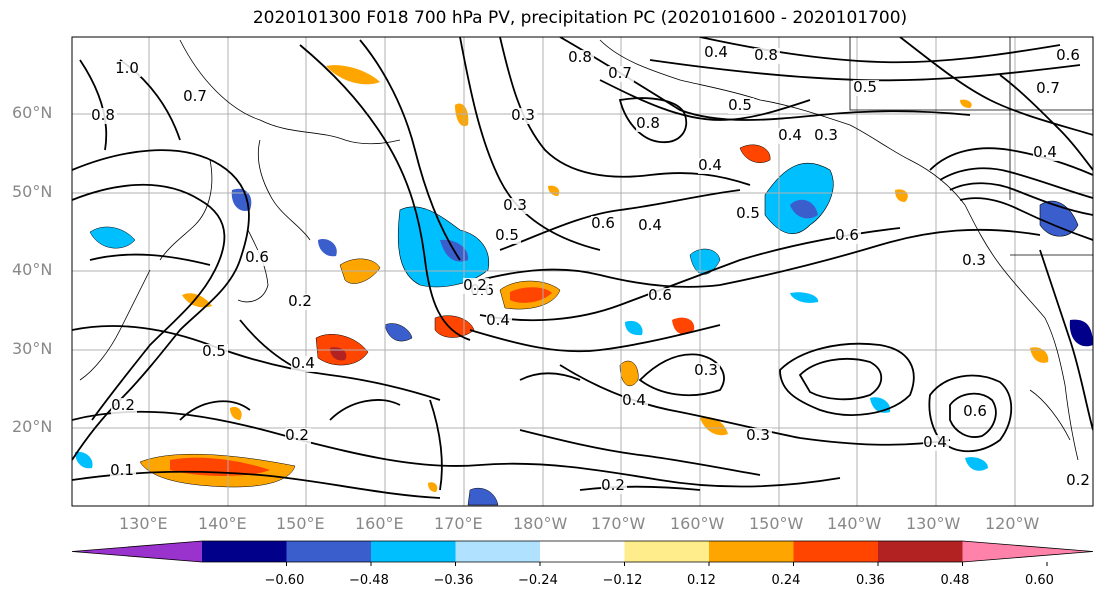 The height and width of the screenshot is (601, 1105). I want to click on contour-label: 1.0, so click(127, 68).